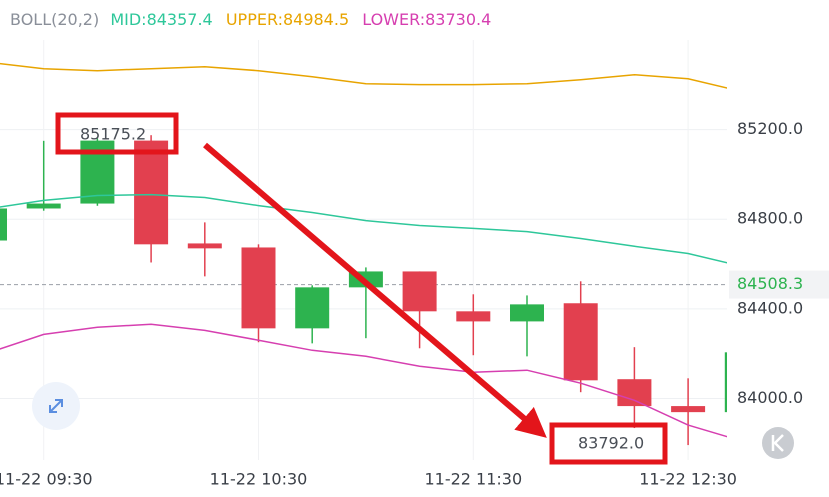 This screenshot has height=497, width=829. Describe the element at coordinates (113, 134) in the screenshot. I see `high-label: 85175.2` at that location.